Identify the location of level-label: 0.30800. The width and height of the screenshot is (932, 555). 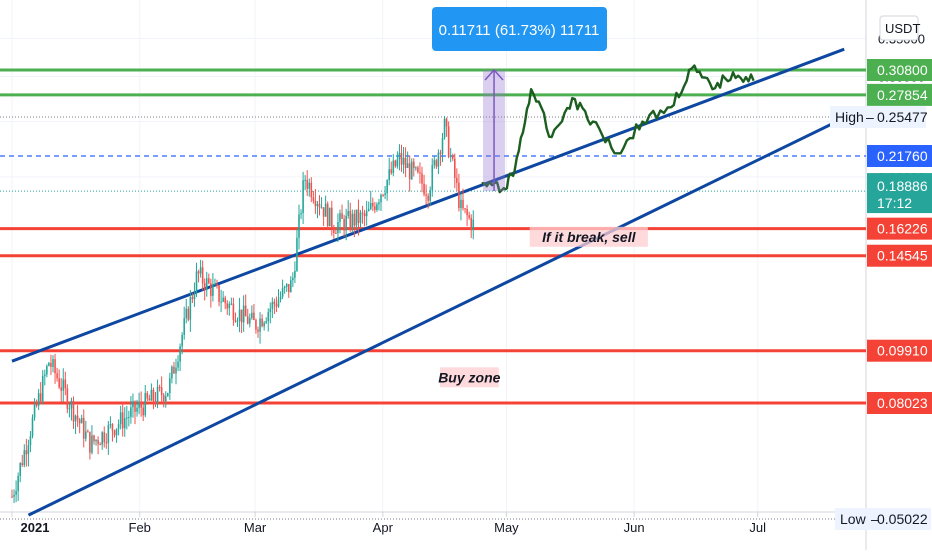
(902, 70).